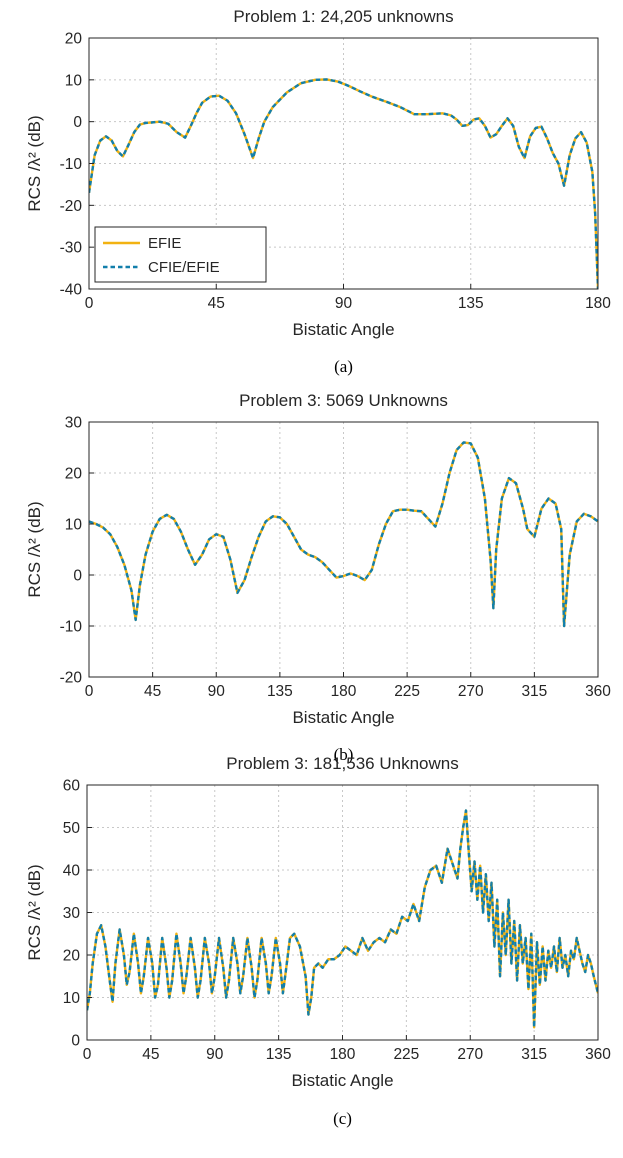  Describe the element at coordinates (343, 16) in the screenshot. I see `chart-title: Problem 1: 24,205 unknowns` at that location.